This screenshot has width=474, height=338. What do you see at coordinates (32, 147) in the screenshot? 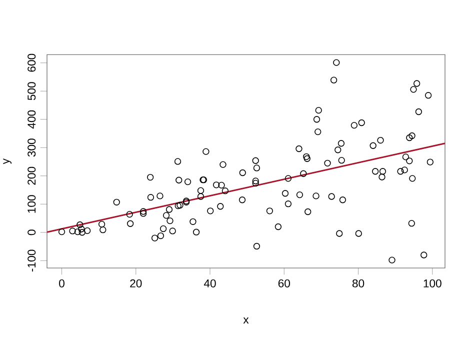
I see `y-tick-label: 300` at bounding box center [32, 147].